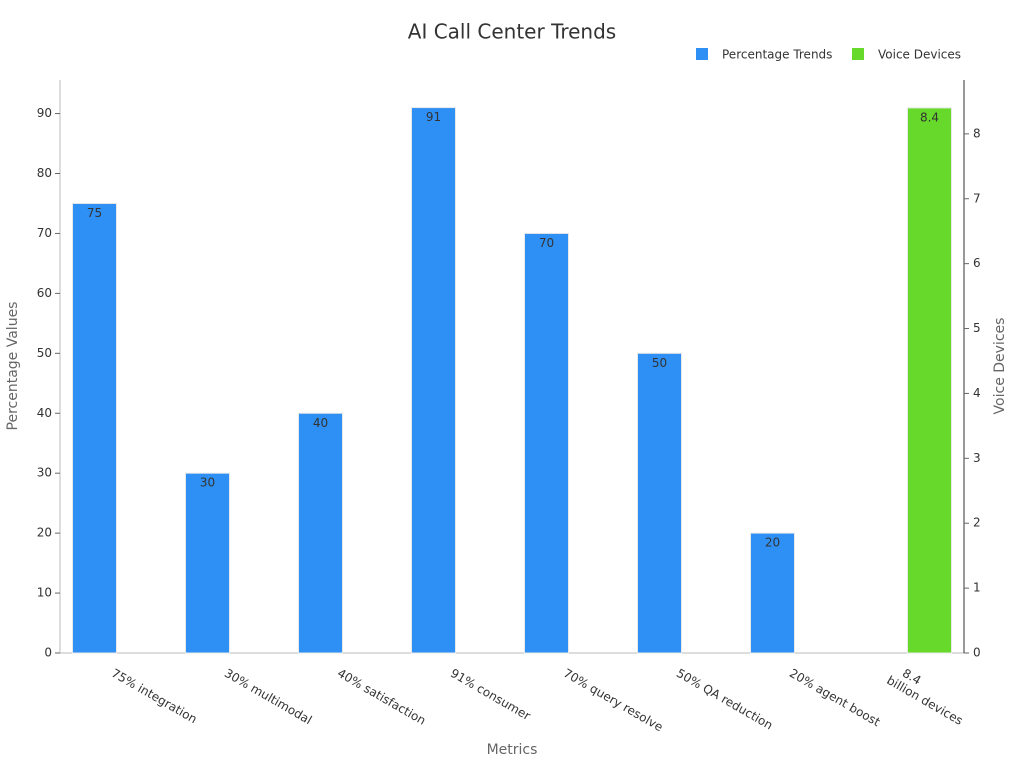 The image size is (1024, 768). Describe the element at coordinates (490, 694) in the screenshot. I see `x-tick-label: 91% consumer` at that location.